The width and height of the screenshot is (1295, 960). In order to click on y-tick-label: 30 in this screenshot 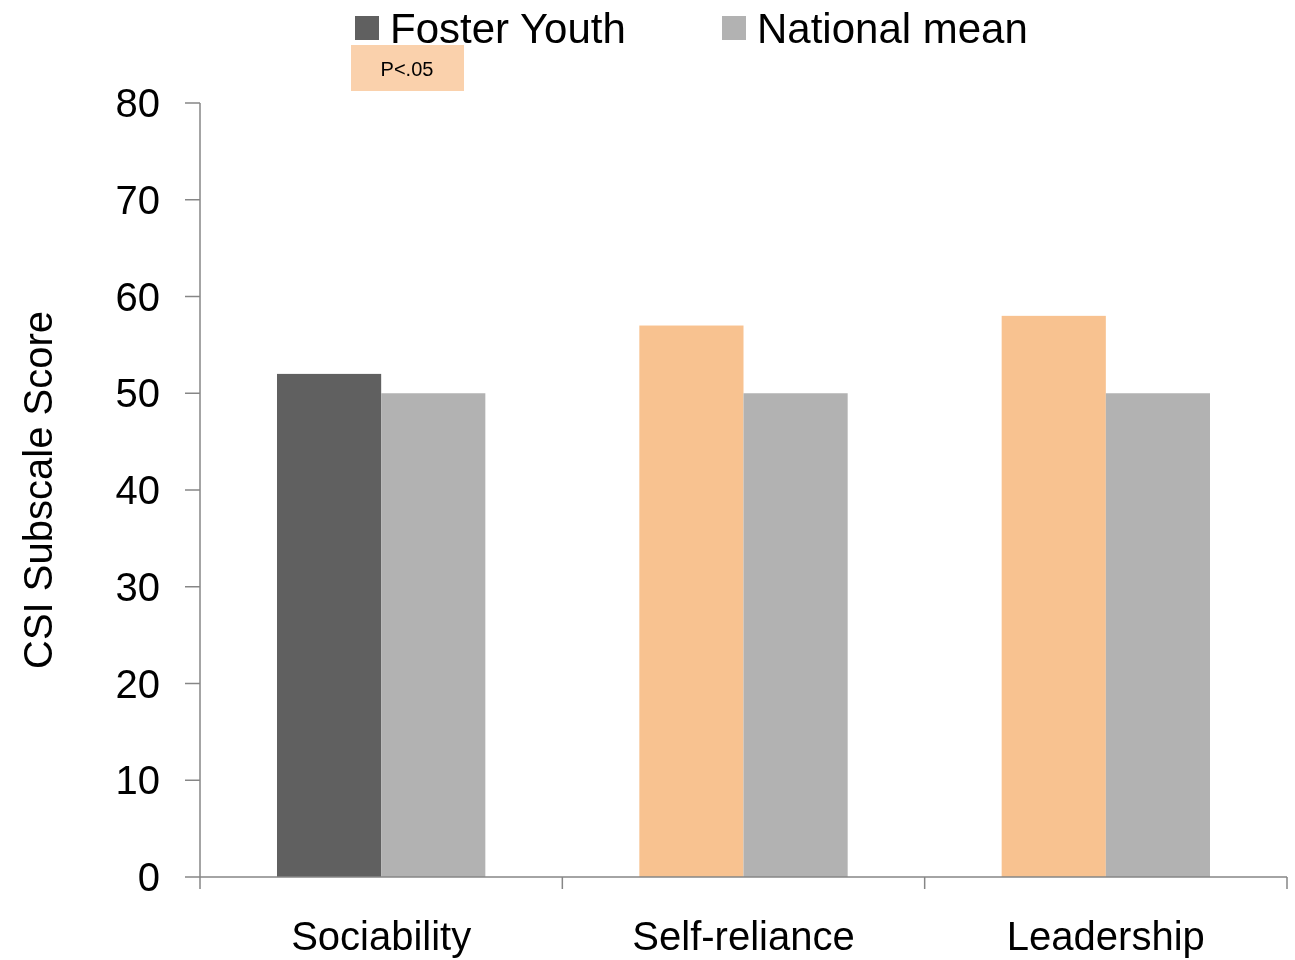, I will do `click(137, 586)`.